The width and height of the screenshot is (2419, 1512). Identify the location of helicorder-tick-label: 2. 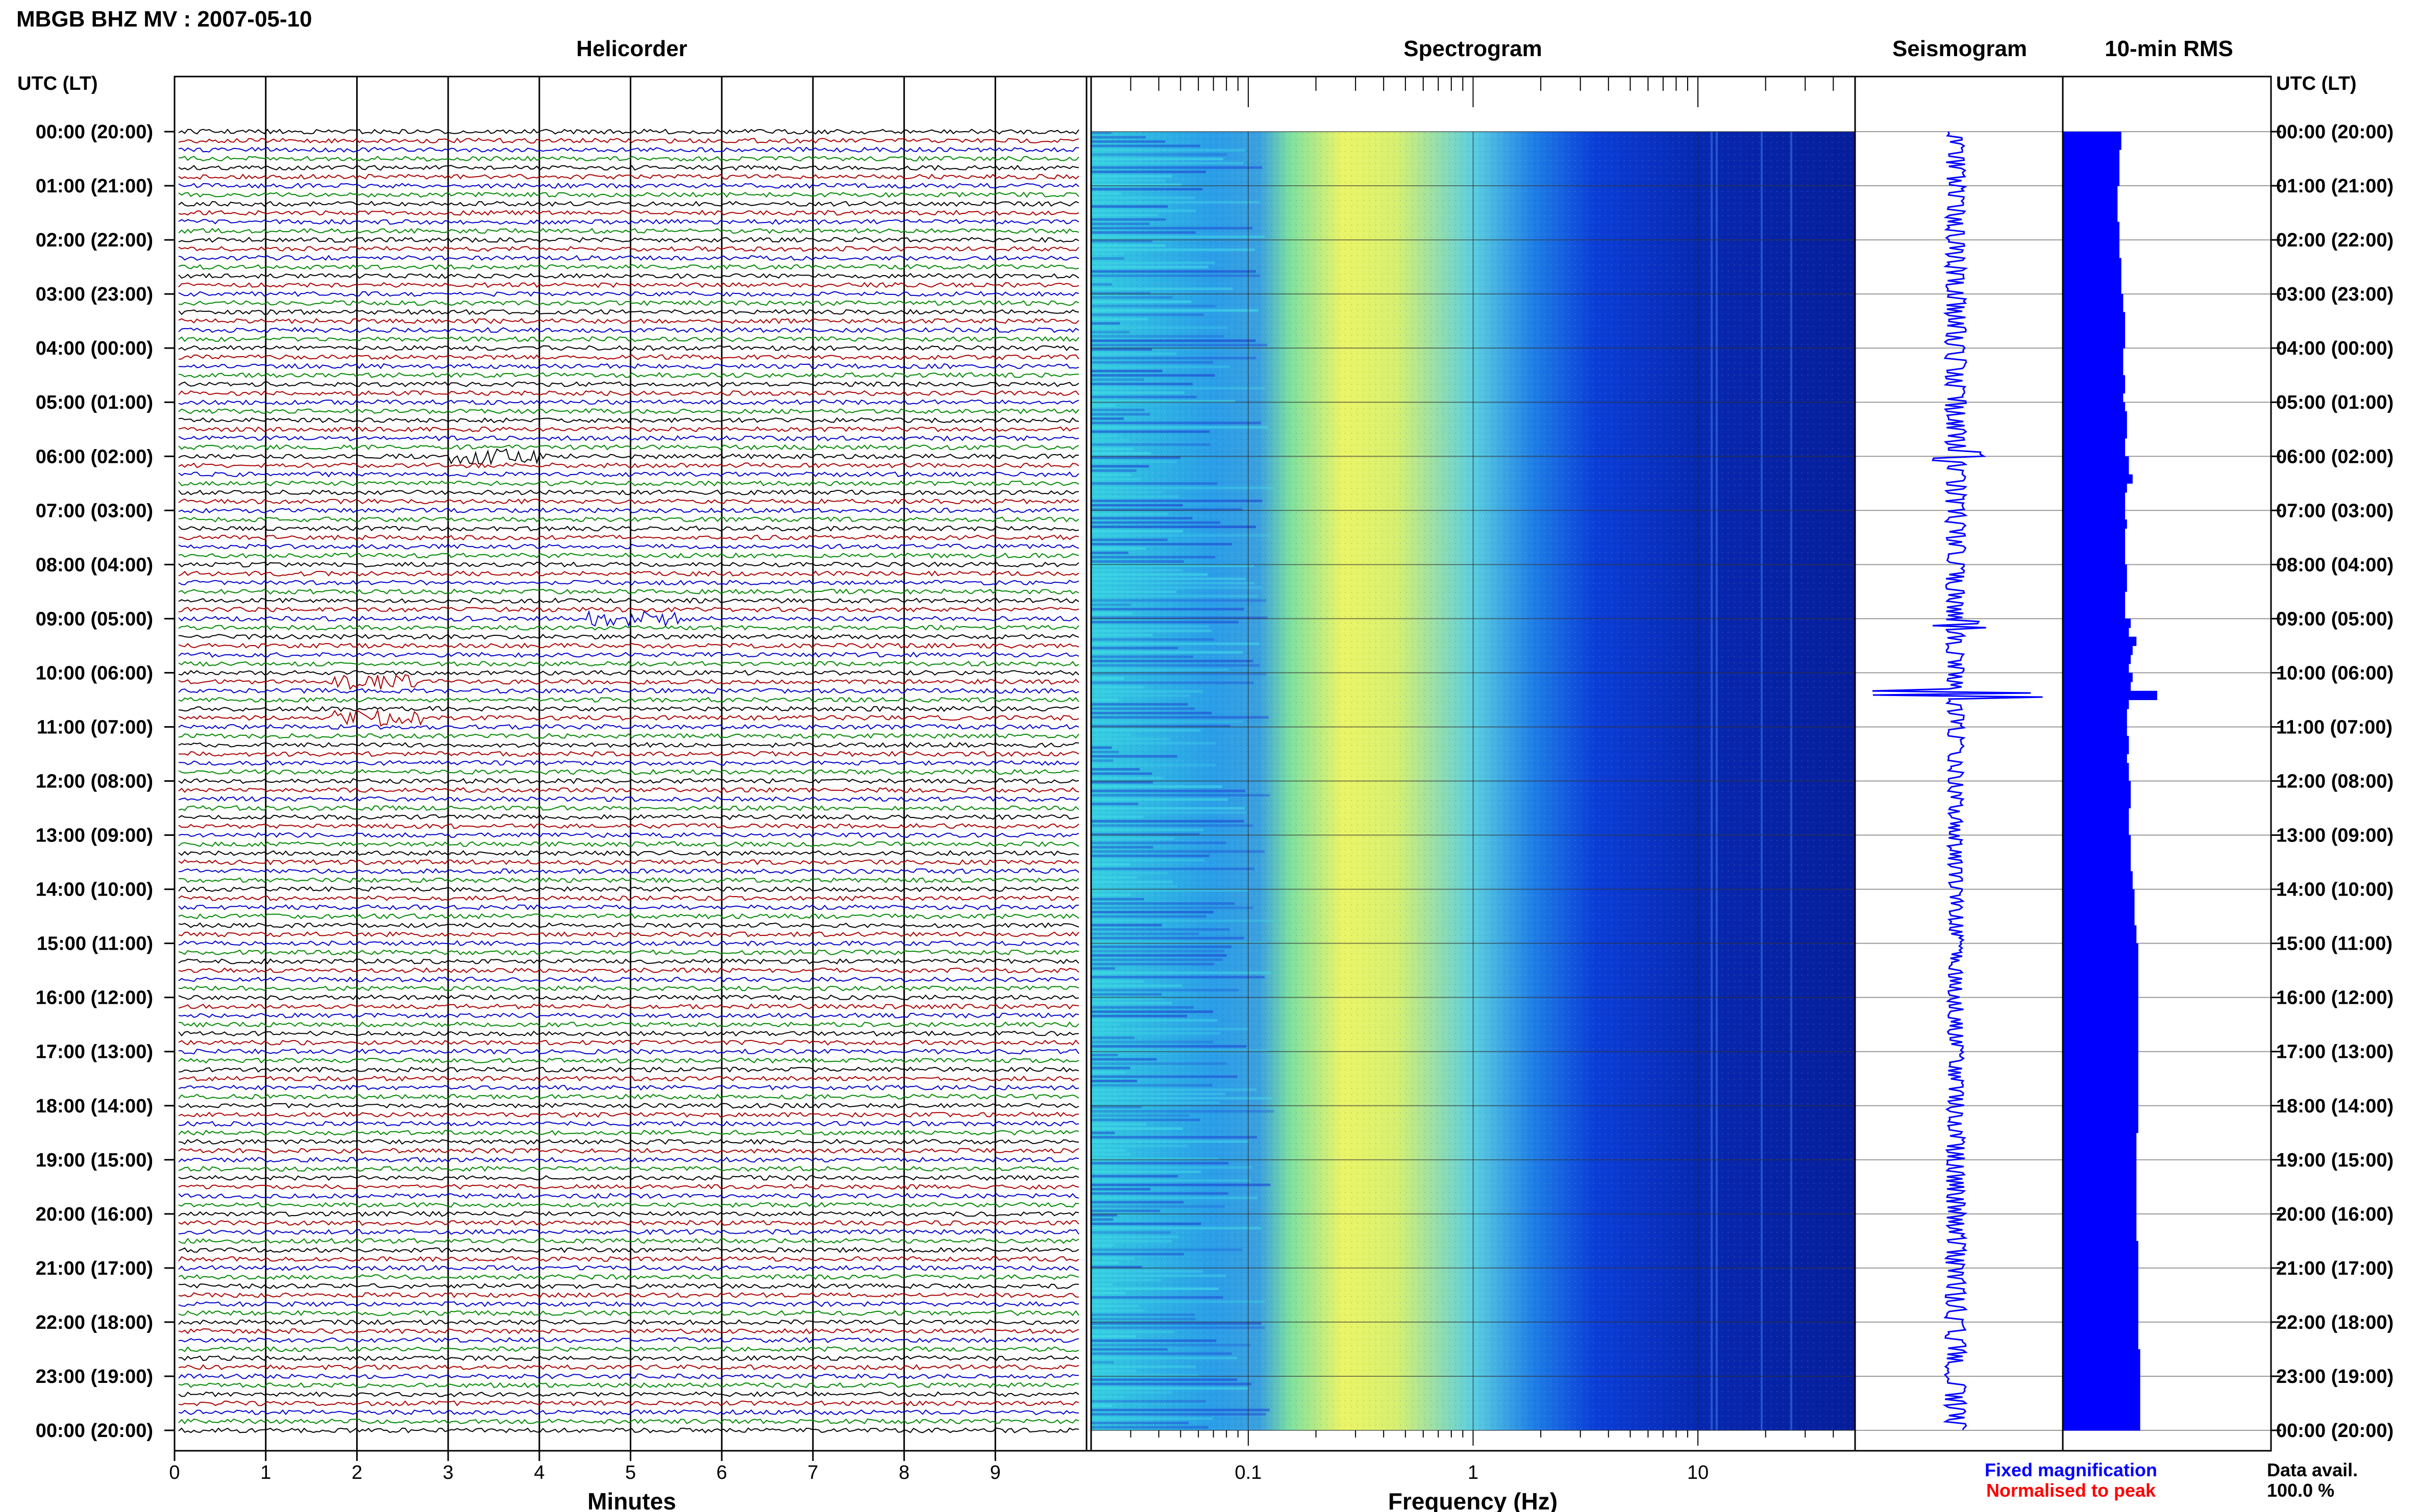
(357, 1472).